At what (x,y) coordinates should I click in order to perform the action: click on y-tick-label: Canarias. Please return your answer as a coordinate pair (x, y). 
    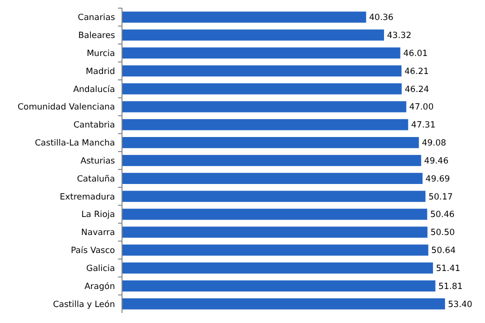
    Looking at the image, I should click on (97, 18).